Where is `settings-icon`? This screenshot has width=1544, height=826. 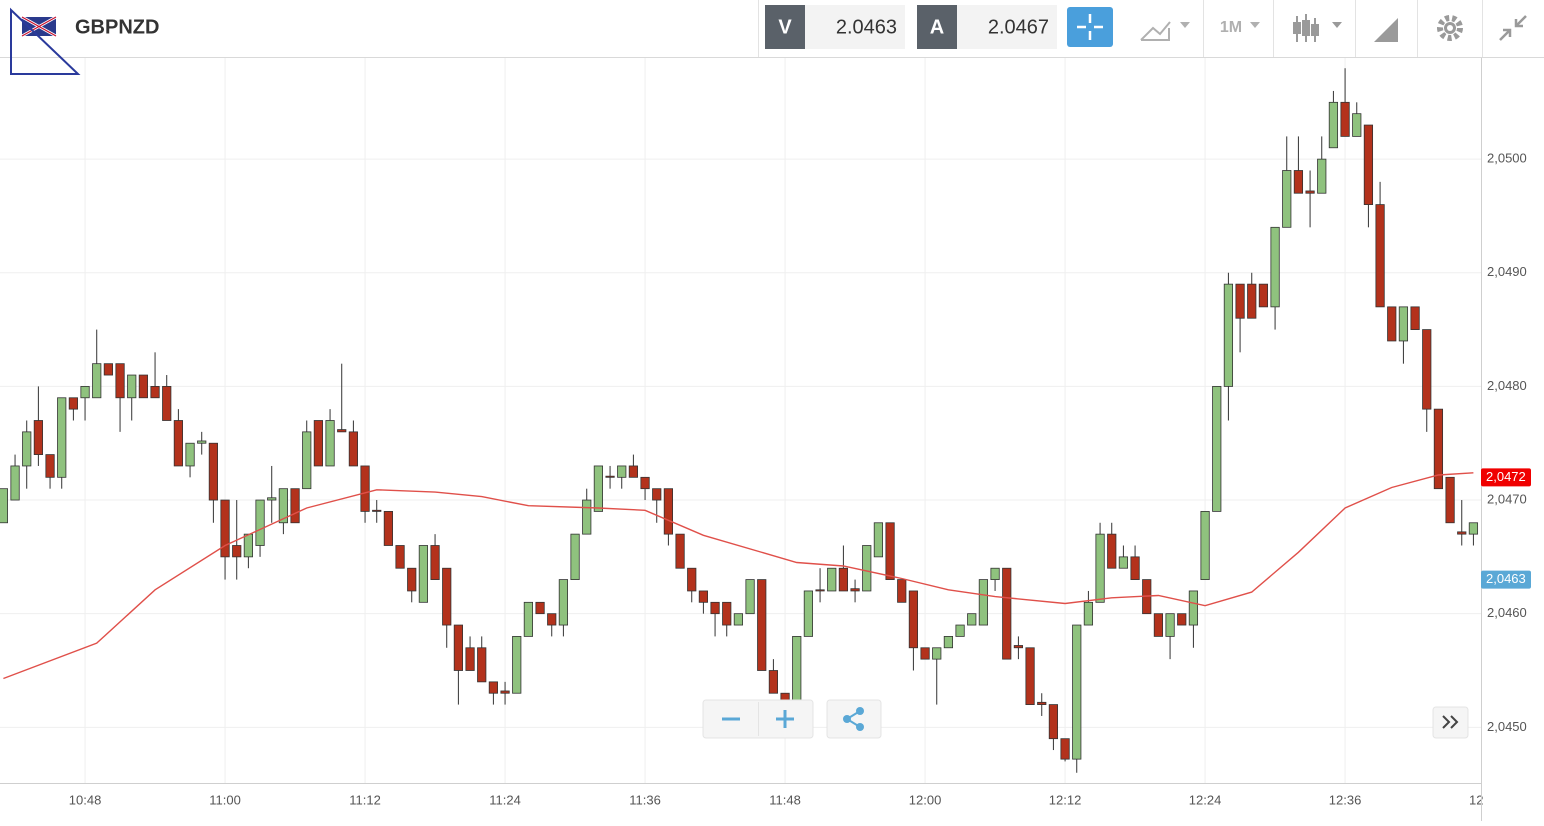 settings-icon is located at coordinates (1450, 28).